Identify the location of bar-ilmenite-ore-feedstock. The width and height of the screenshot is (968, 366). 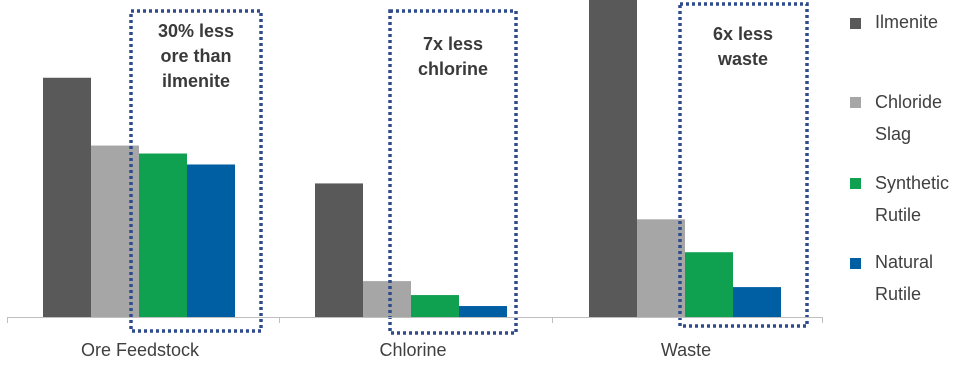
(67, 197).